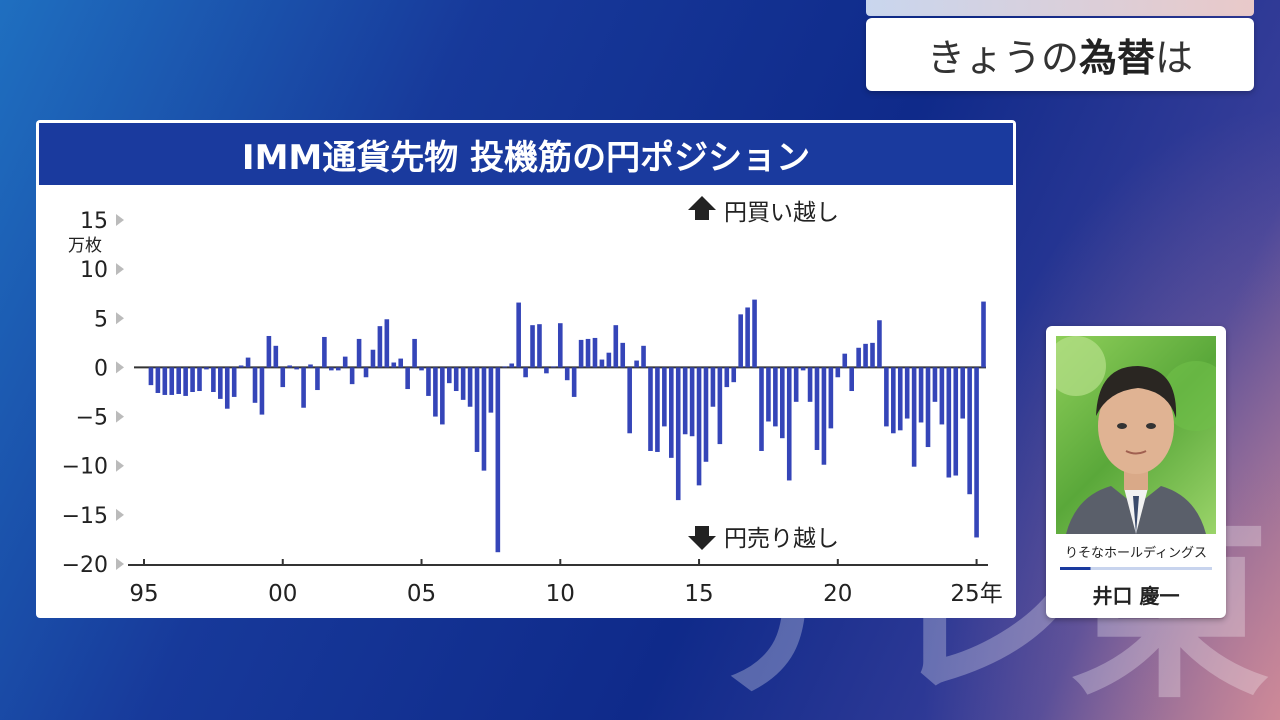 The height and width of the screenshot is (720, 1280). Describe the element at coordinates (421, 594) in the screenshot. I see `x-tick-label: 05` at that location.